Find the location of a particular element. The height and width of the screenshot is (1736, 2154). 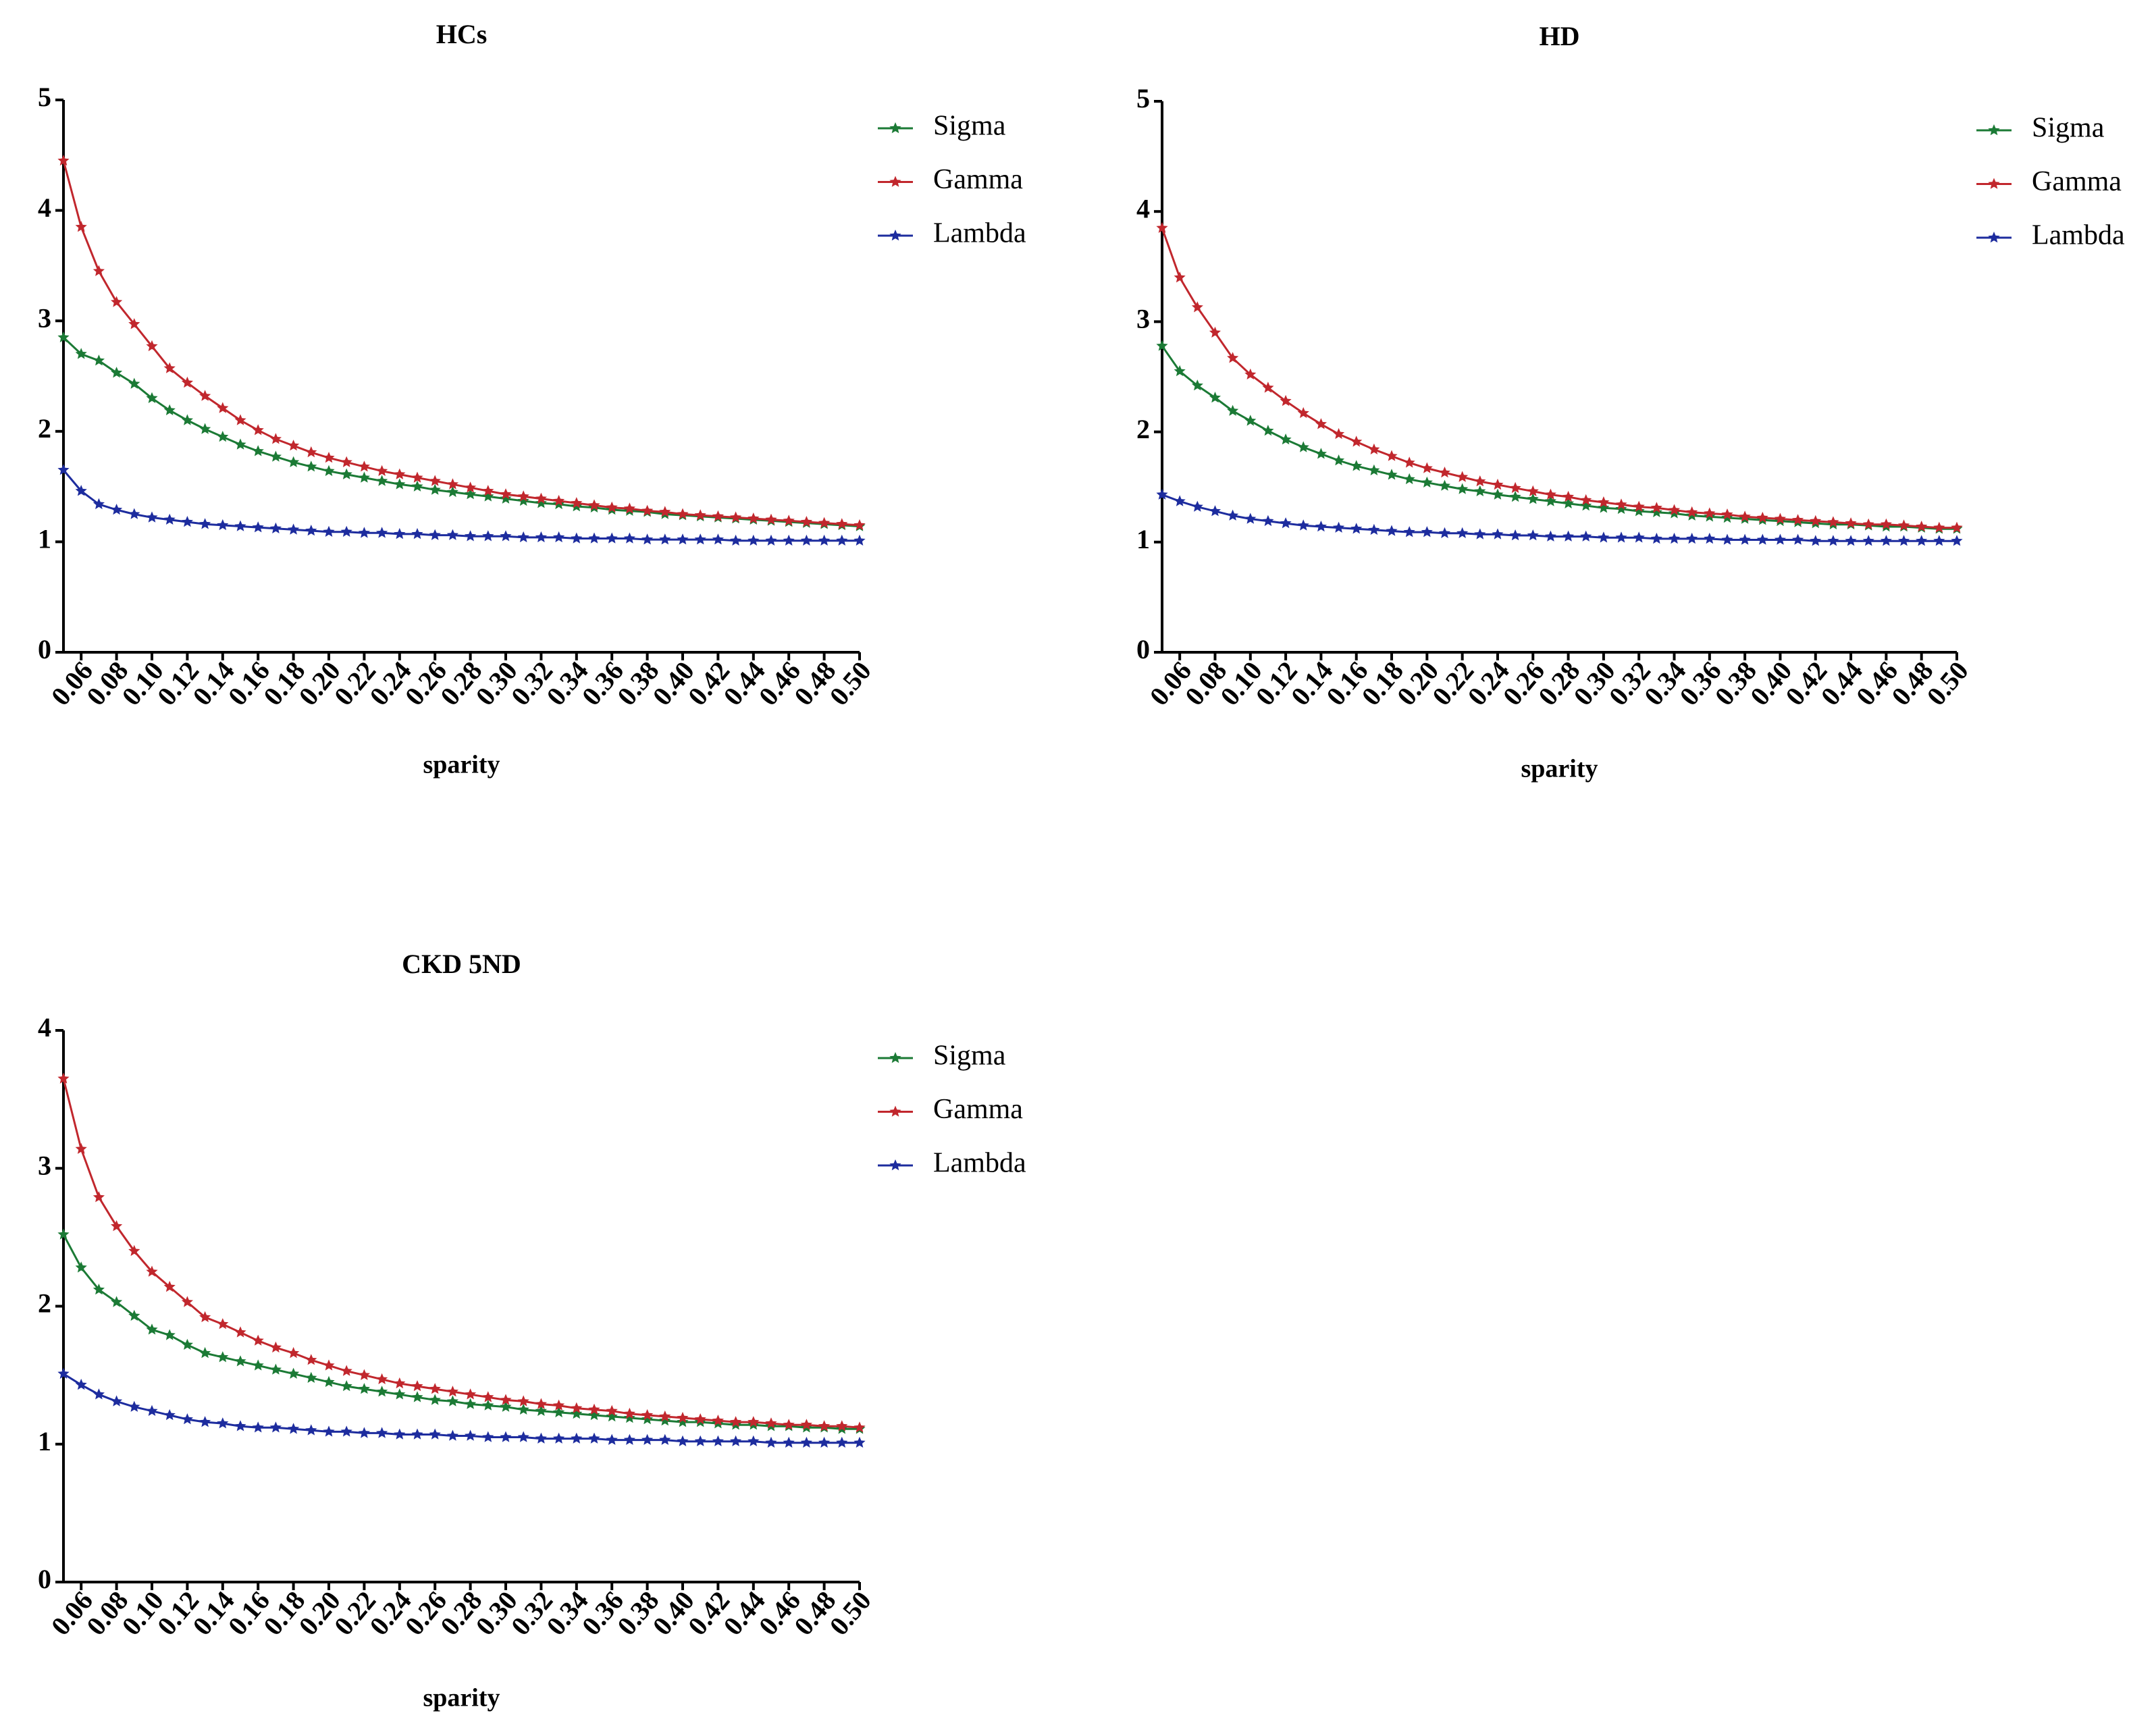

legend-marker is located at coordinates (1994, 183).